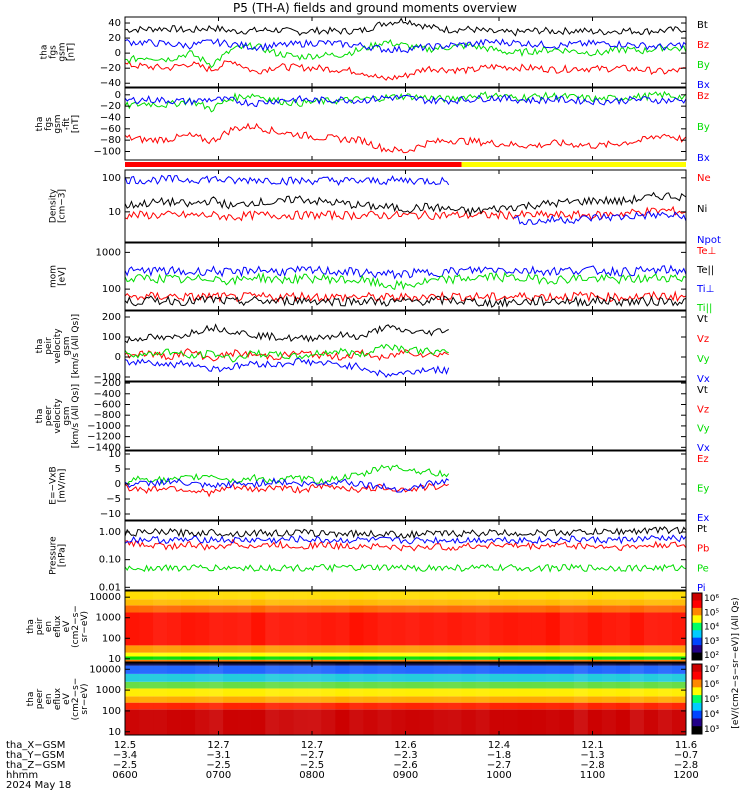  Describe the element at coordinates (85, 626) in the screenshot. I see `y-axis-label: sr−eV)` at that location.